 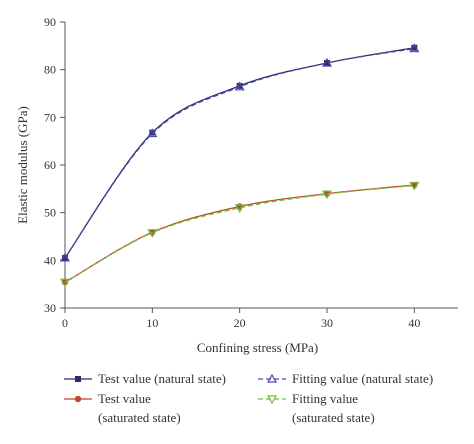 I want to click on legend-label: Fitting value (natural state), so click(x=362, y=378).